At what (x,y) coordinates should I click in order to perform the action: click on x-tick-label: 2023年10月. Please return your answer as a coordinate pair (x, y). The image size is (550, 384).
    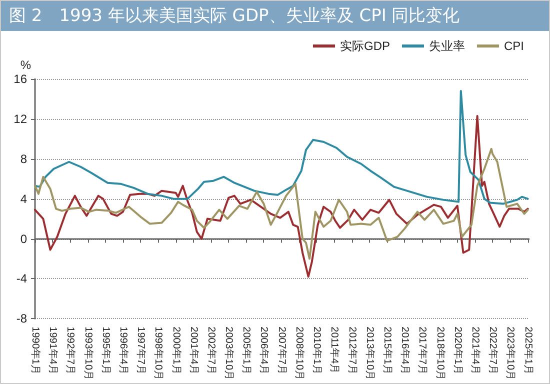
    Looking at the image, I should click on (510, 353).